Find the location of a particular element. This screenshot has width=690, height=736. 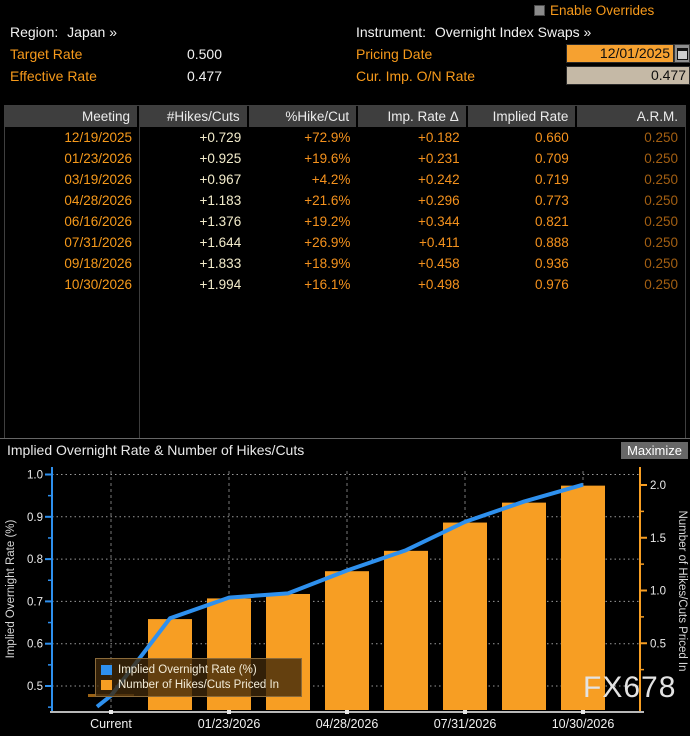

table-row: 03/19/2026 +0.967 +4.2% +0.242 0.719 0.250 is located at coordinates (345, 179).